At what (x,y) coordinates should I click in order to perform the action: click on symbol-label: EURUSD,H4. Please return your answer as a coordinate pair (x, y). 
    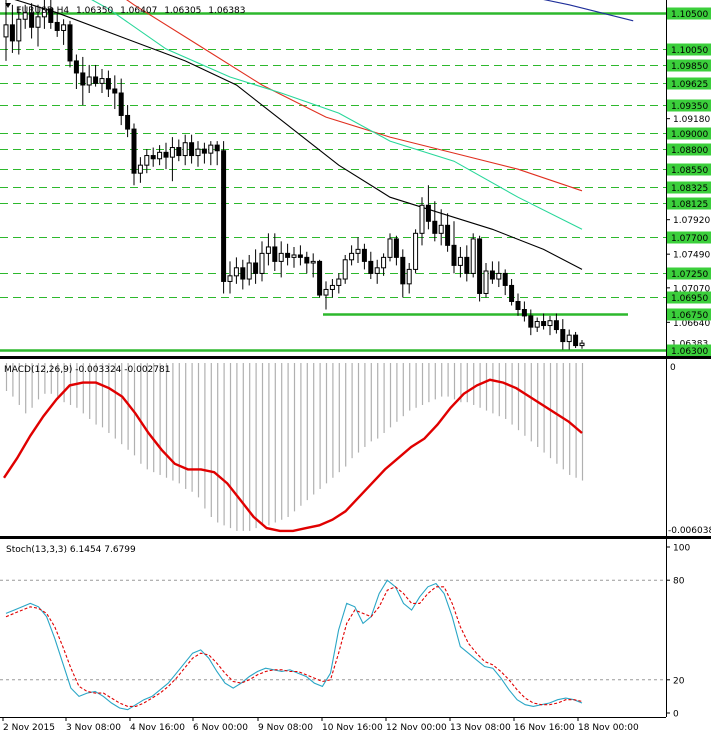
    Looking at the image, I should click on (42, 11).